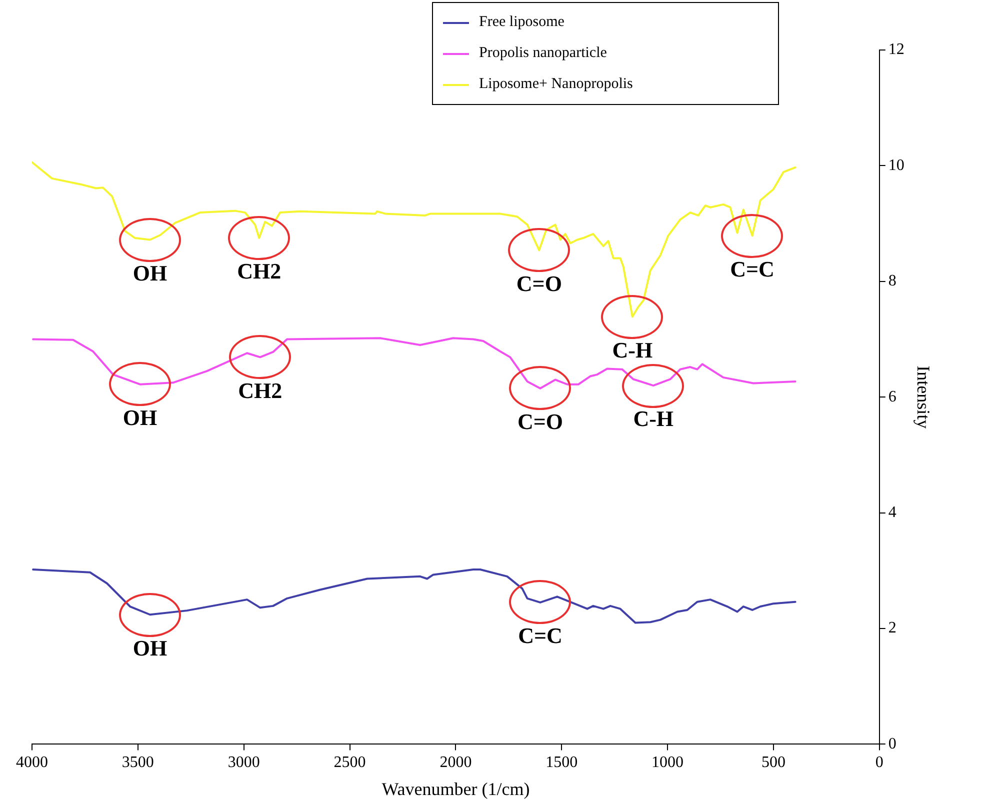 The width and height of the screenshot is (983, 809). I want to click on x-tick-label: 2500, so click(350, 763).